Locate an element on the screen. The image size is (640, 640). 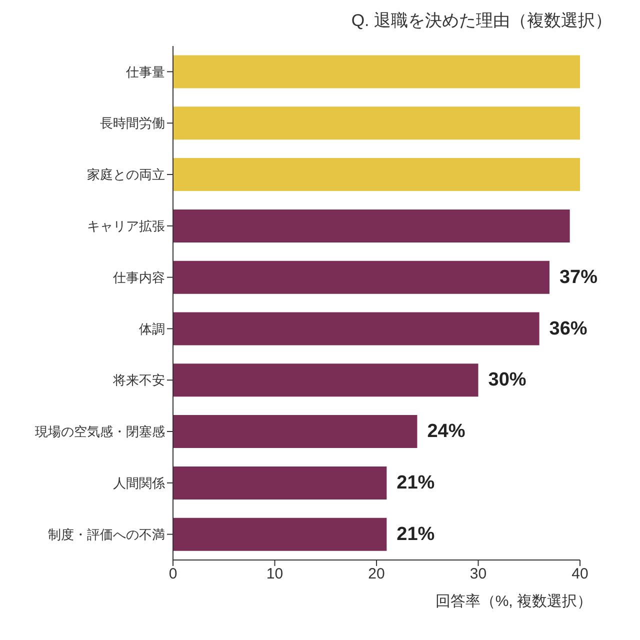
y-tick-label: 将来不安 is located at coordinates (138, 380).